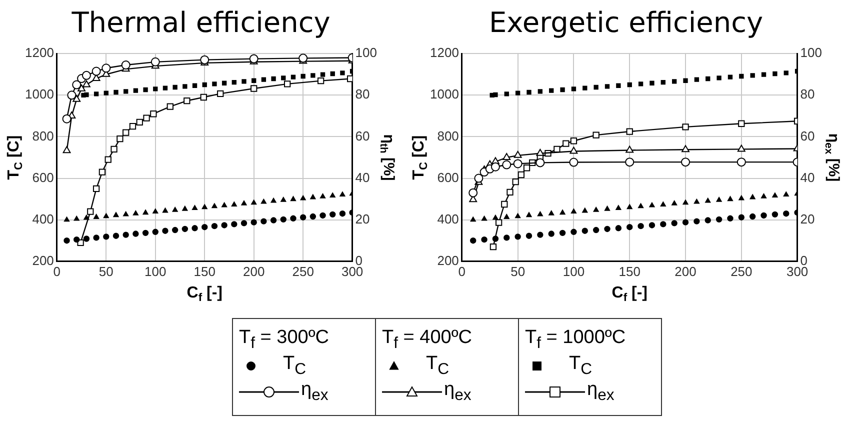 This screenshot has width=845, height=424. I want to click on text: T$_{f}$ = 400ºC, so click(427, 340).